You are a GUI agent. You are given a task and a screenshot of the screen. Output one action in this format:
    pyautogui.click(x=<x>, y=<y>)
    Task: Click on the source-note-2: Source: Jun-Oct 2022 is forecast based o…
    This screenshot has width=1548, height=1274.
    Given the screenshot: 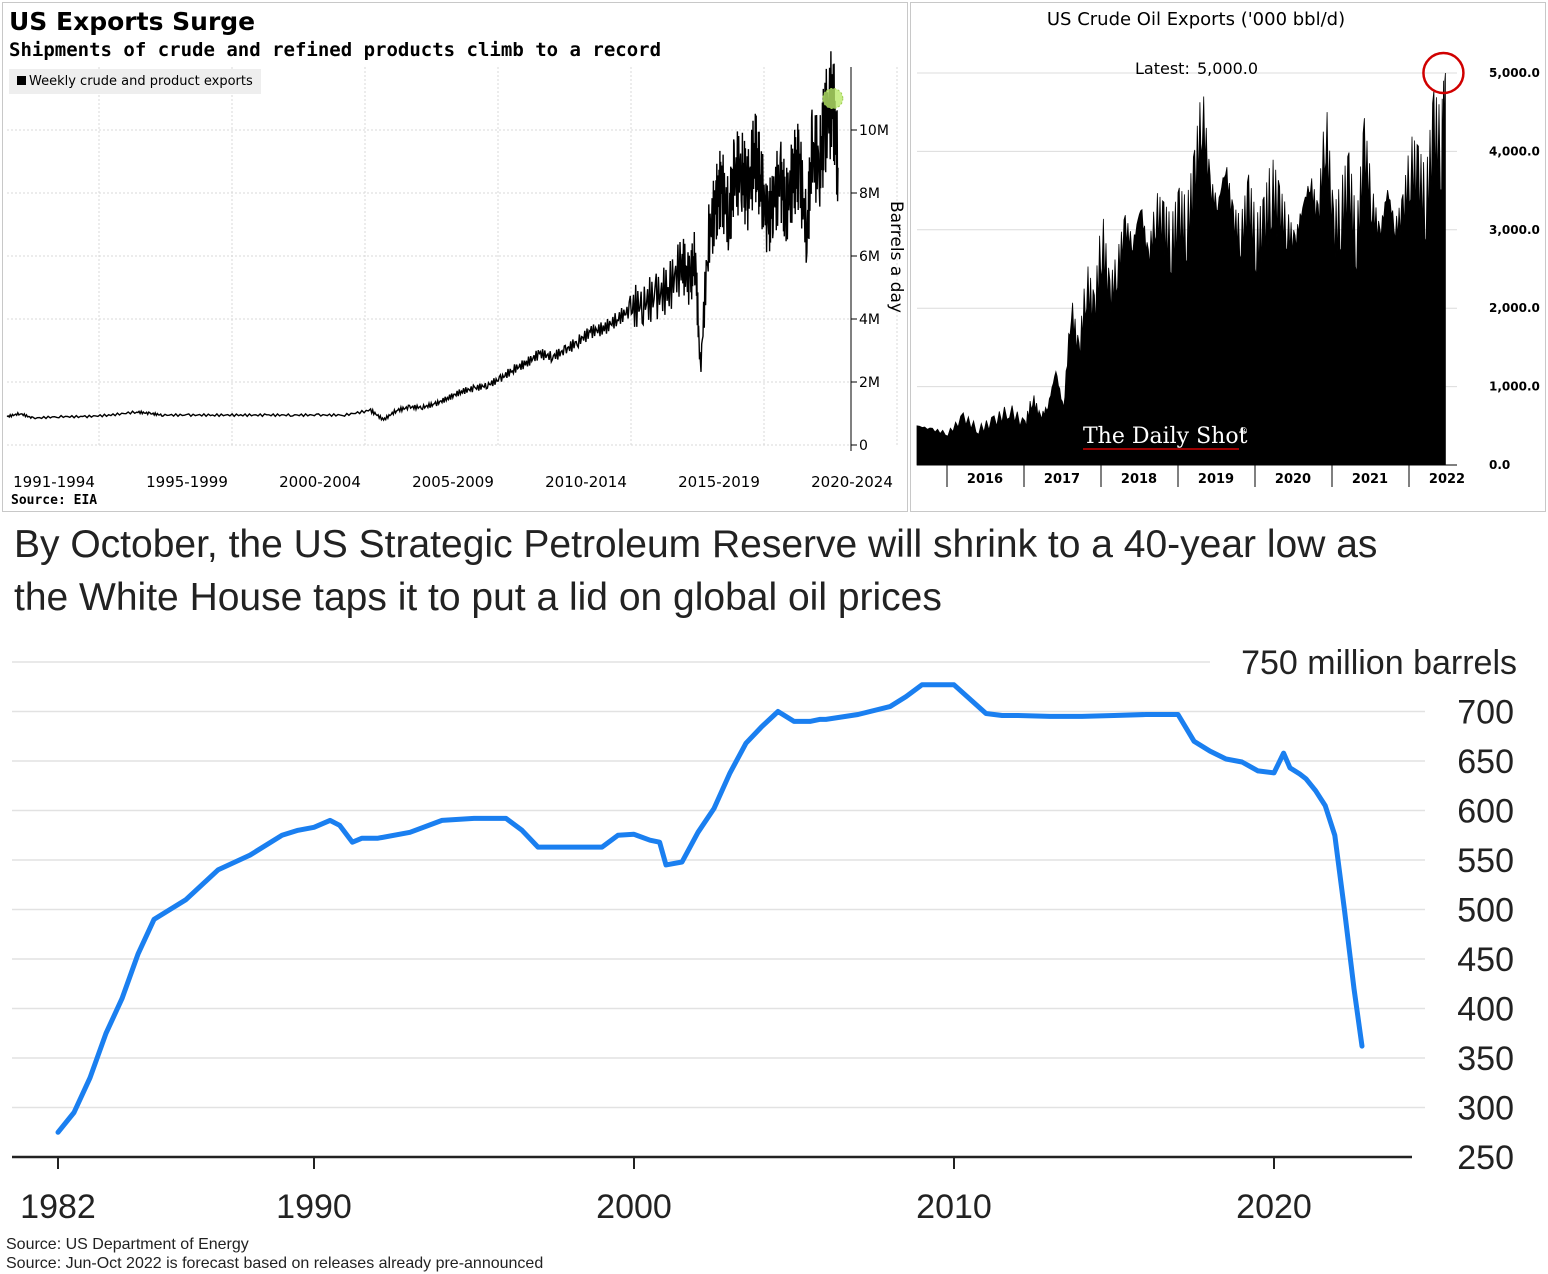 What is the action you would take?
    pyautogui.click(x=275, y=1263)
    